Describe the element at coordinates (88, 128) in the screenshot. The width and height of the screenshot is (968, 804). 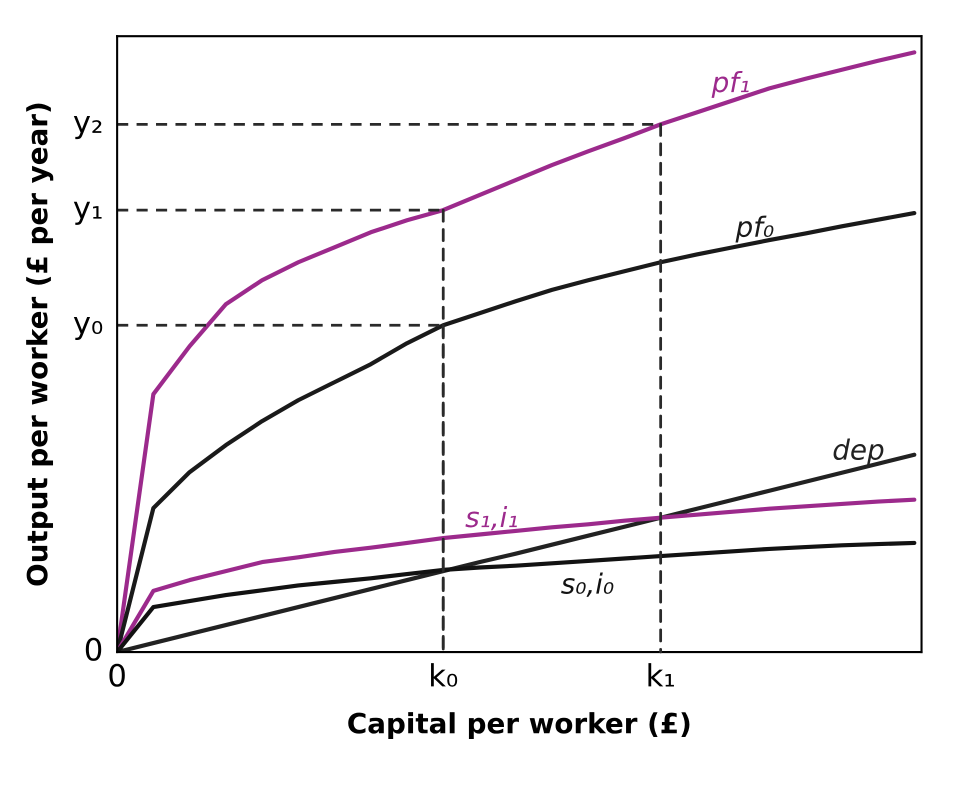
I see `text: y₂` at that location.